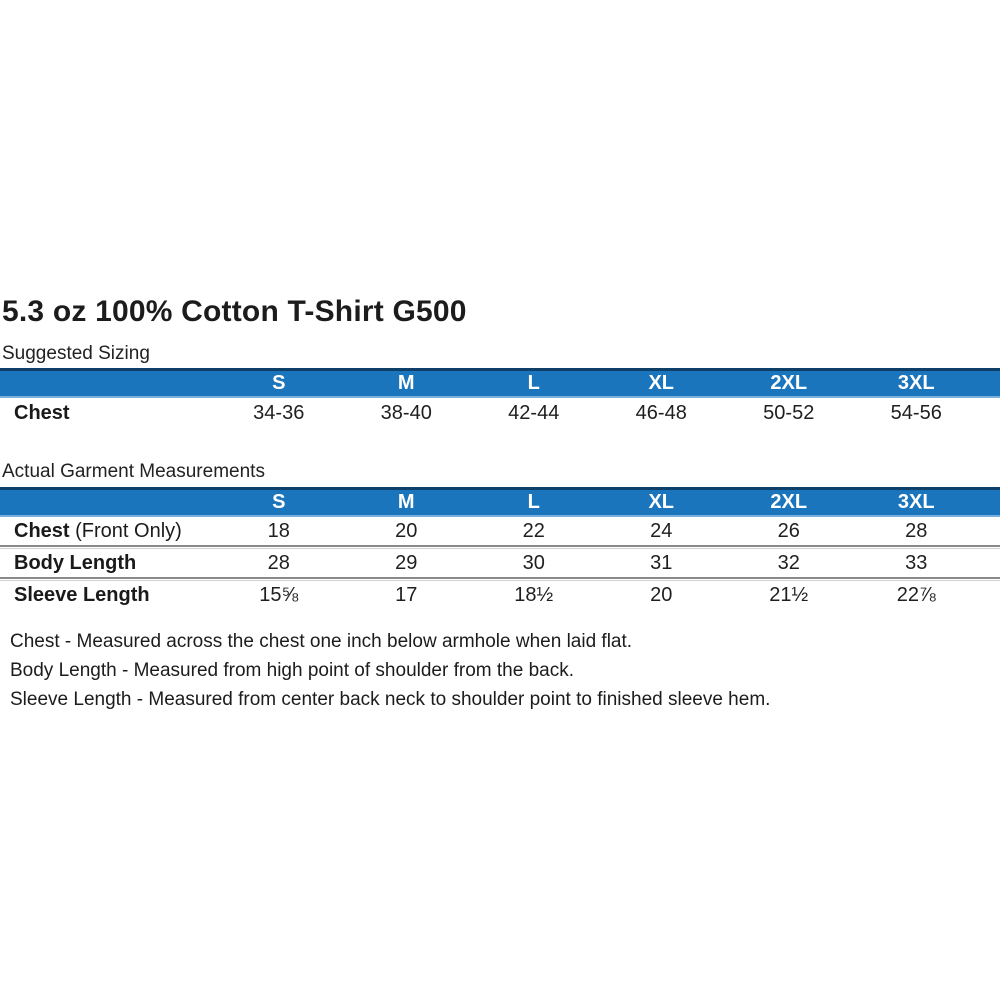 The width and height of the screenshot is (1000, 1000). I want to click on cell-value: 18½, so click(534, 594).